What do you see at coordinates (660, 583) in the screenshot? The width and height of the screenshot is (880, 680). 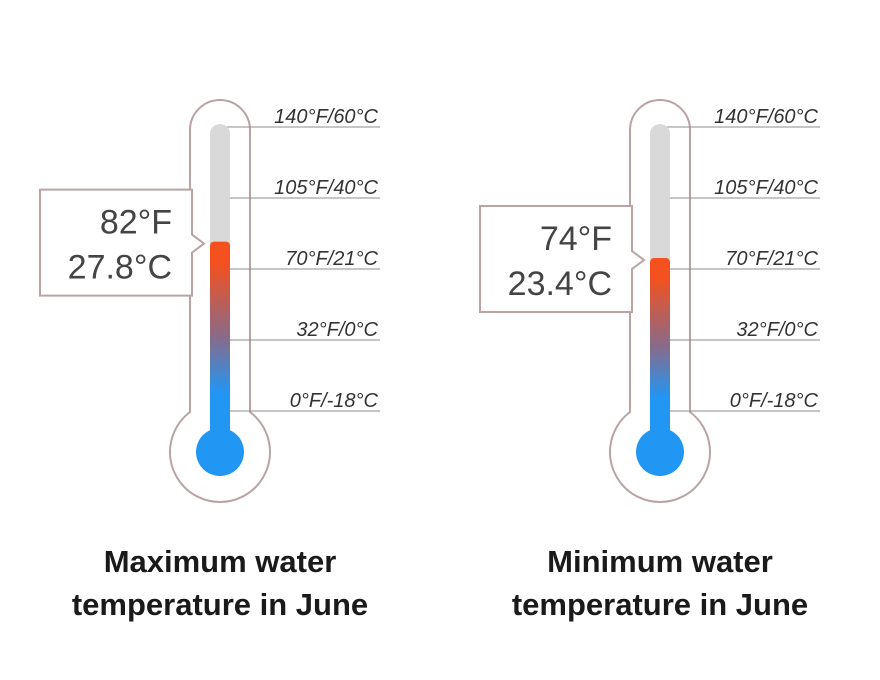 I see `chart-title-min: Minimum water temperature in June` at bounding box center [660, 583].